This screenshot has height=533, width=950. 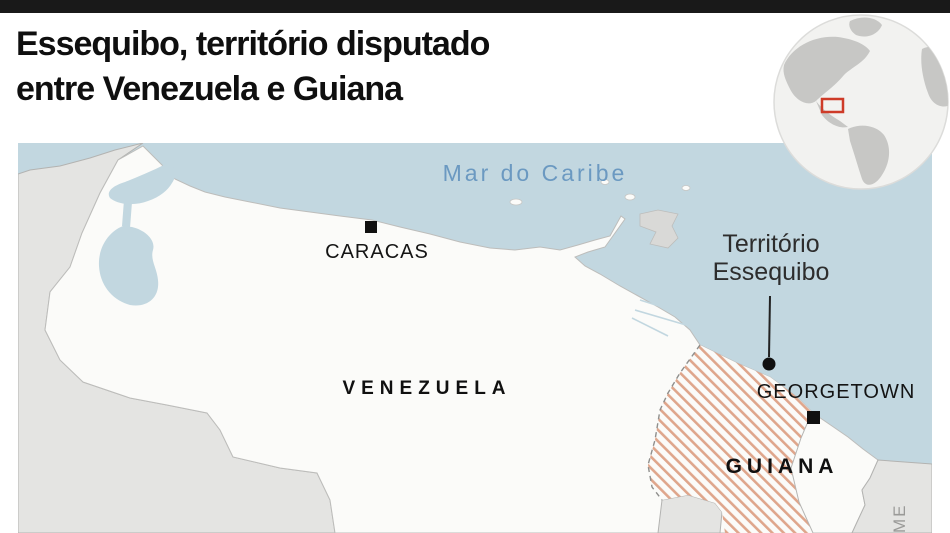 I want to click on trinidad-island, so click(x=659, y=229).